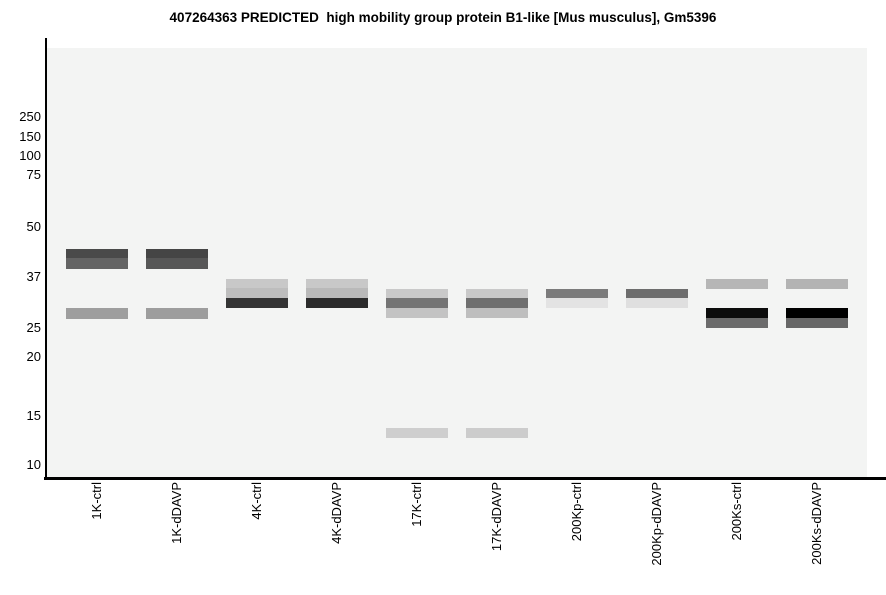  I want to click on y-tick-label: 150, so click(30, 136).